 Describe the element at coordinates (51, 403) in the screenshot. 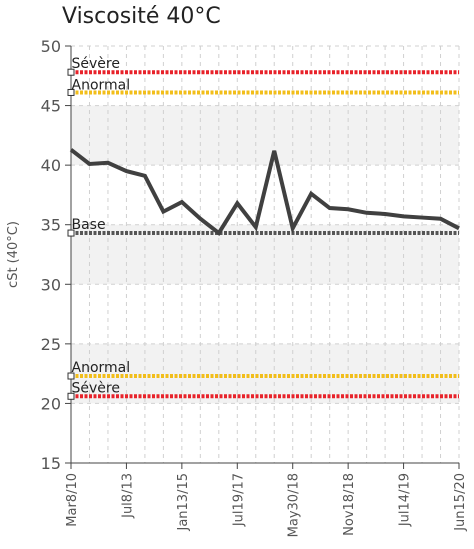

I see `y-tick-label: 20` at that location.